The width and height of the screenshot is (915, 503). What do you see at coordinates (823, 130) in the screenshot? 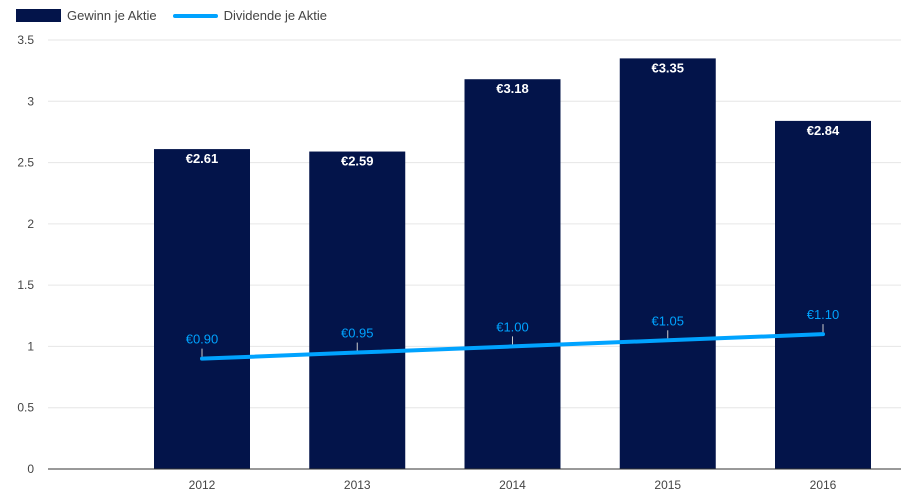
I see `bar-value-label: €2.84` at bounding box center [823, 130].